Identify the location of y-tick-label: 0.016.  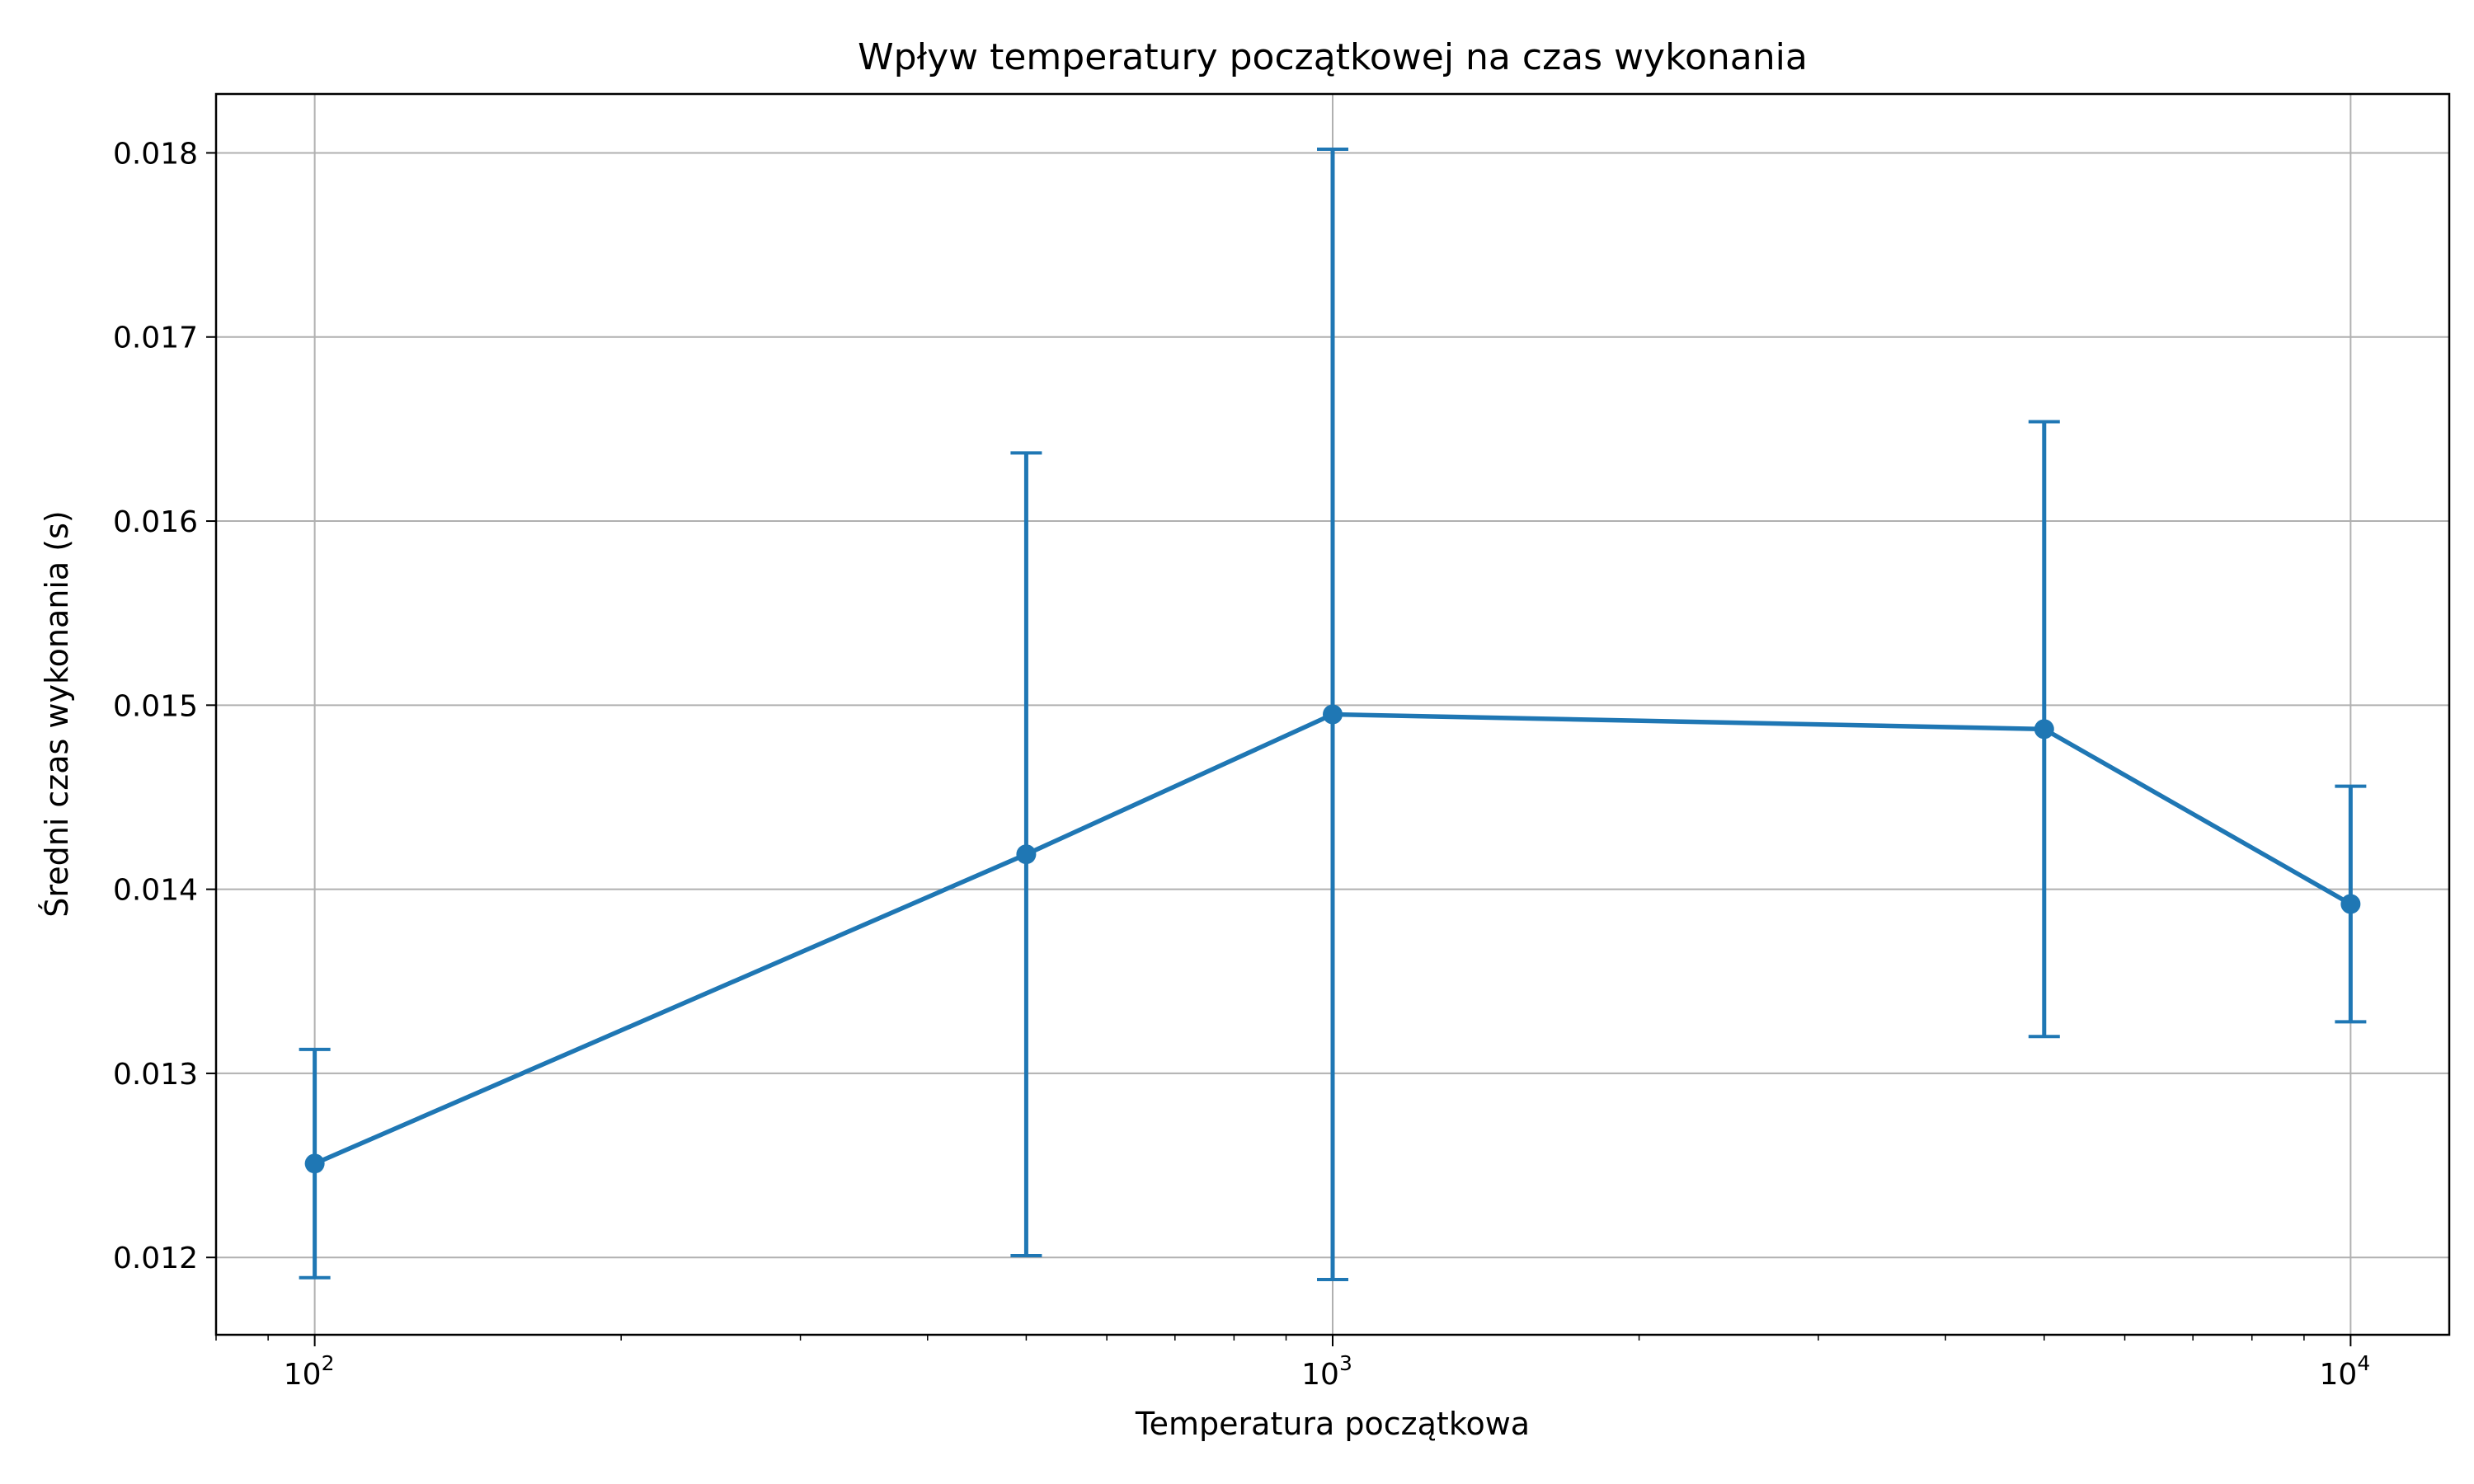
(155, 522).